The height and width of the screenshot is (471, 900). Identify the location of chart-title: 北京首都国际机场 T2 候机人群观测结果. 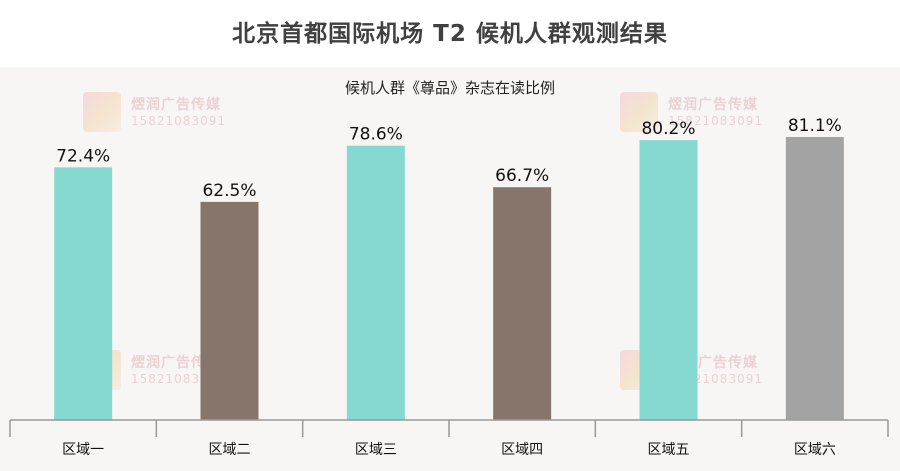
(450, 34).